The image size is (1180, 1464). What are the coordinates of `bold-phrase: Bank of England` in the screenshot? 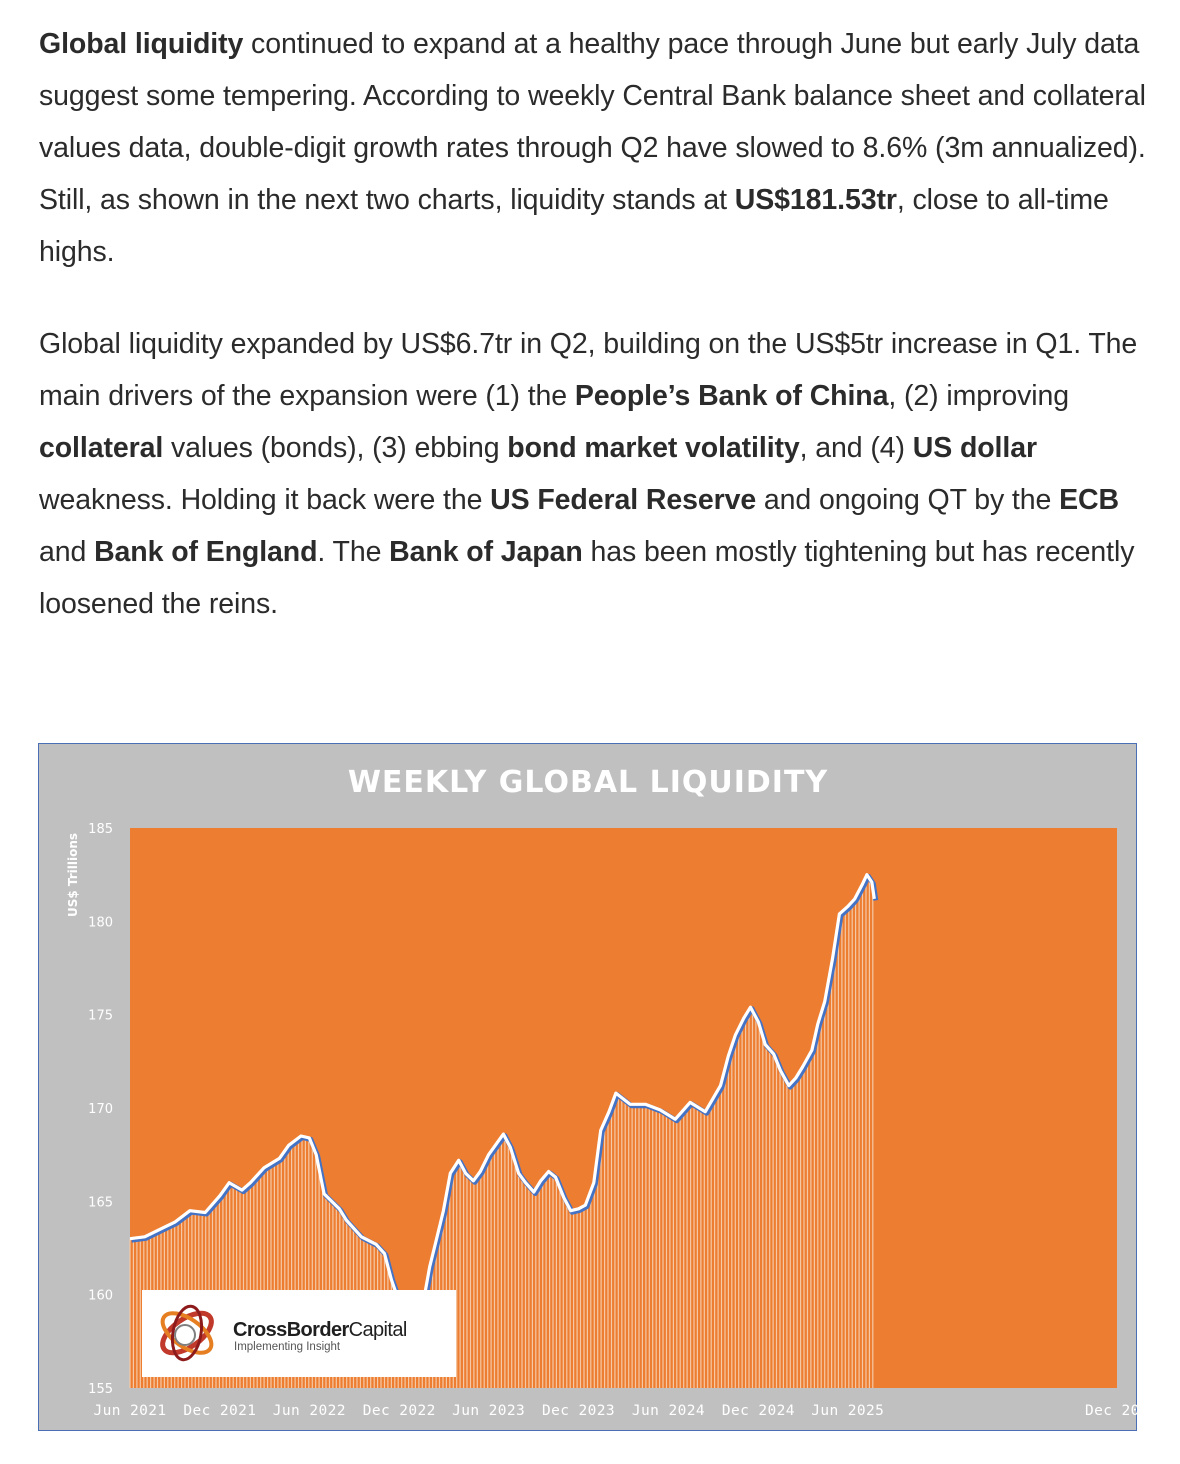 It's located at (206, 552).